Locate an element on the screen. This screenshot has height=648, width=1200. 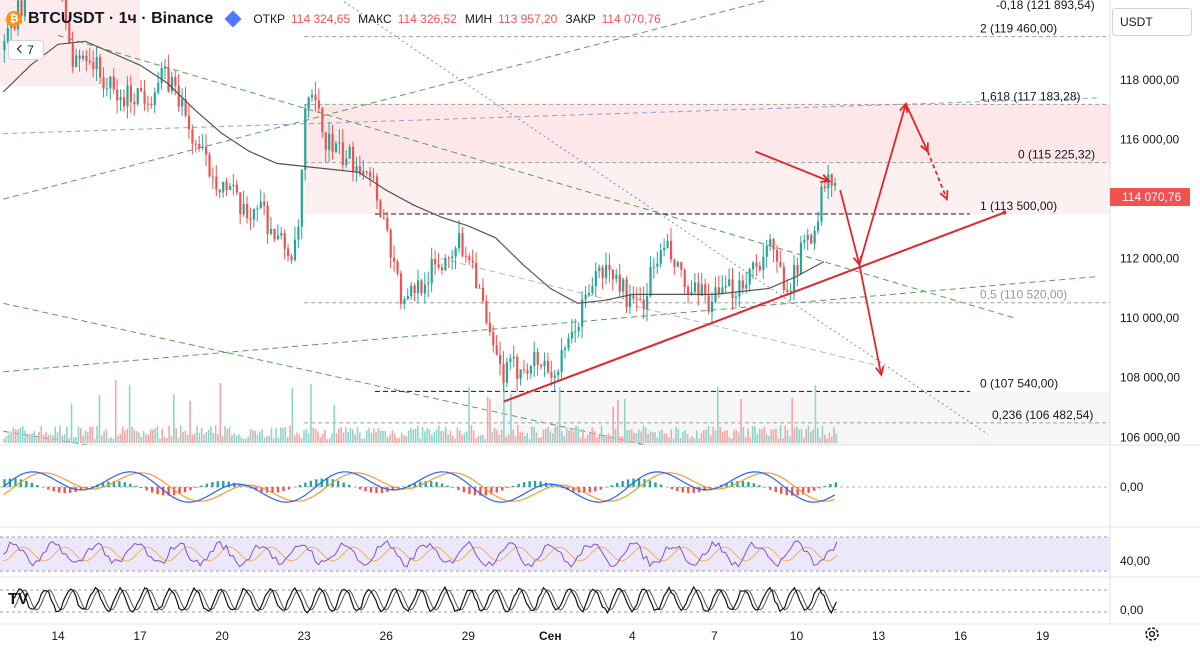
rsi-lower-label: 40,00 is located at coordinates (1135, 561).